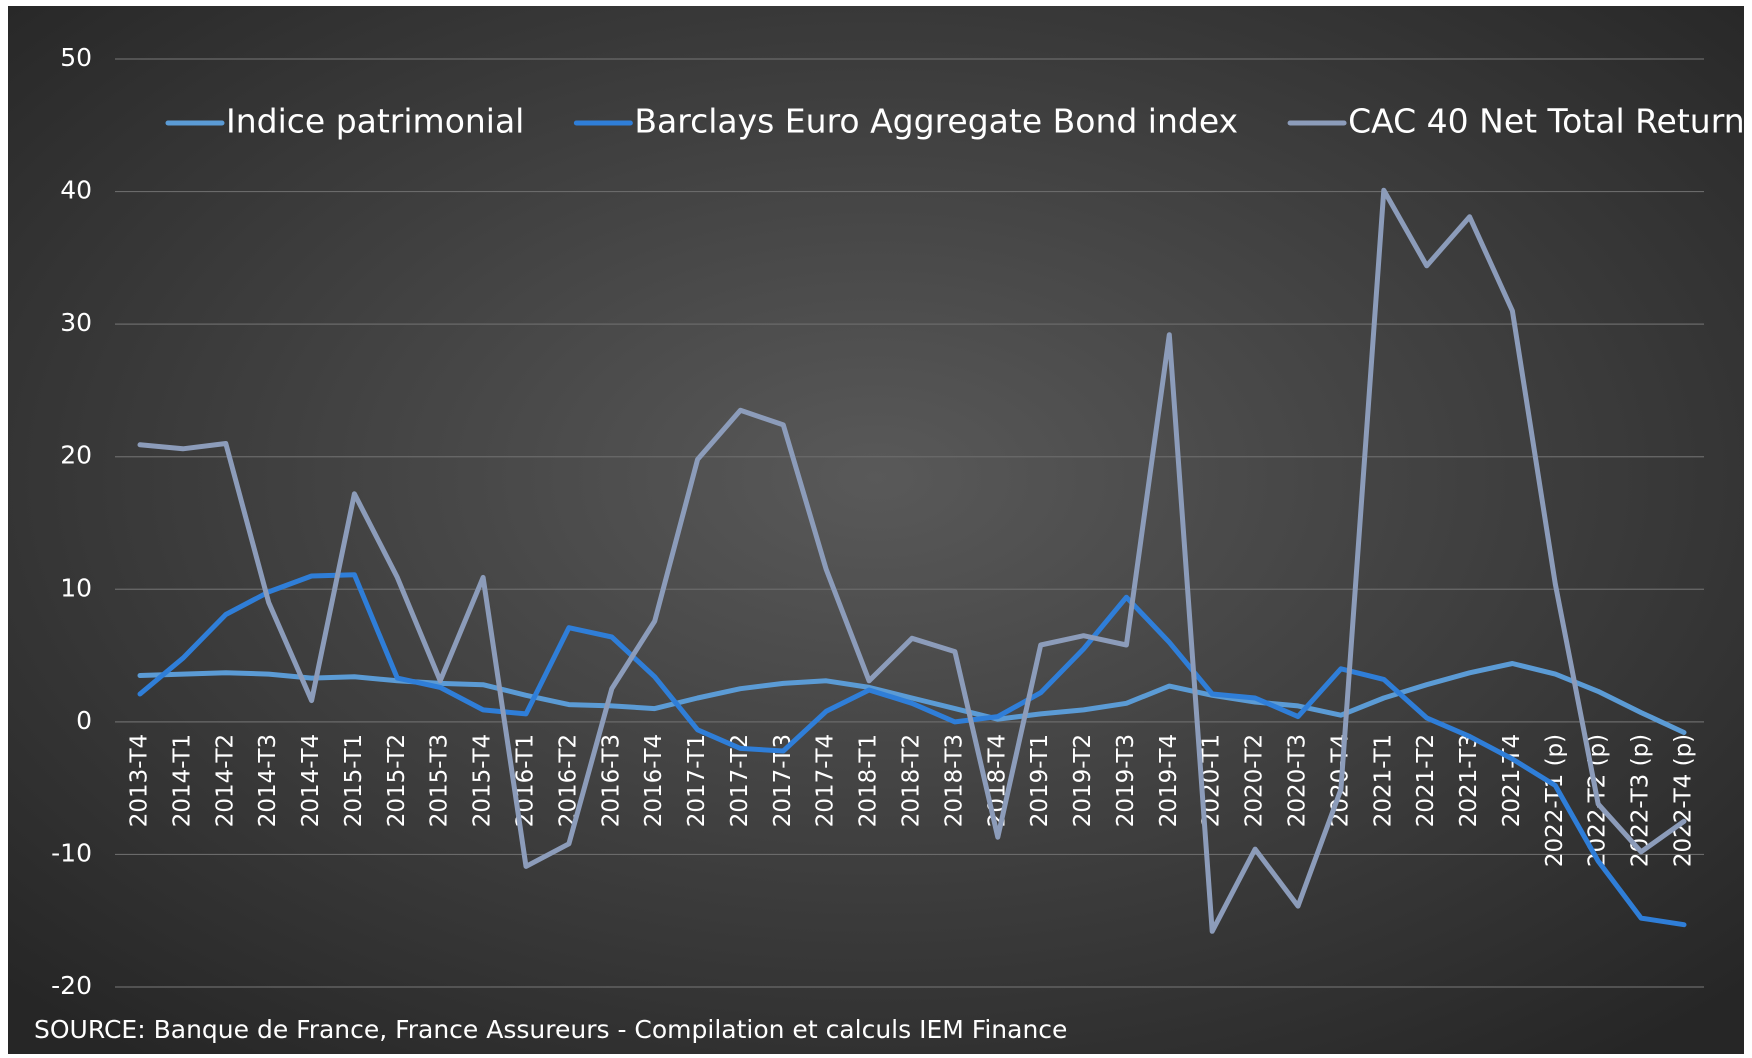 The height and width of the screenshot is (1058, 1752). I want to click on x-tick-label: 2014-T1, so click(182, 780).